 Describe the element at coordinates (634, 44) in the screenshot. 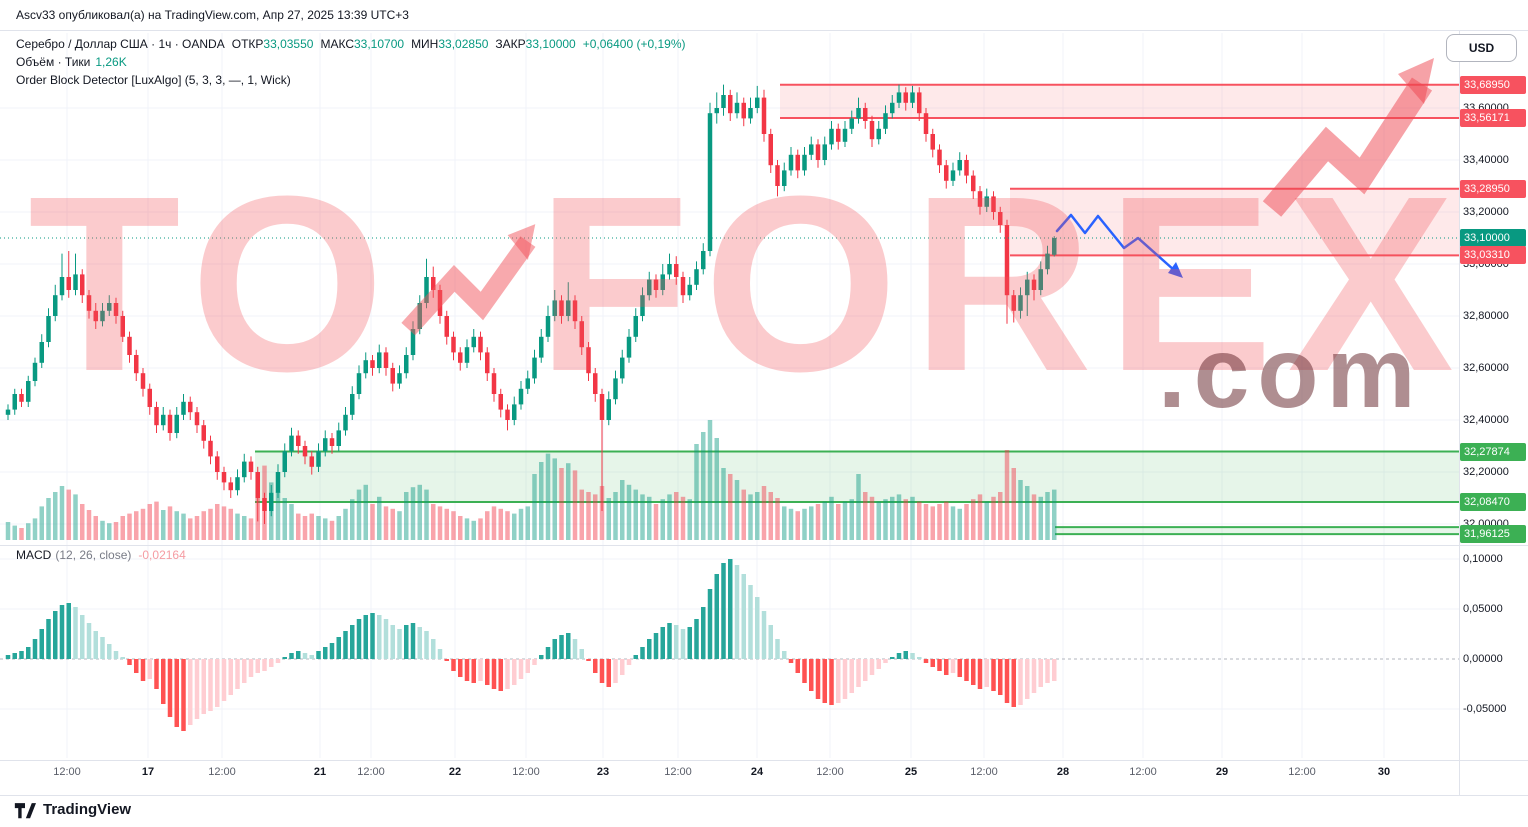

I see `price-change: +0,06400 (+0,19%)` at that location.